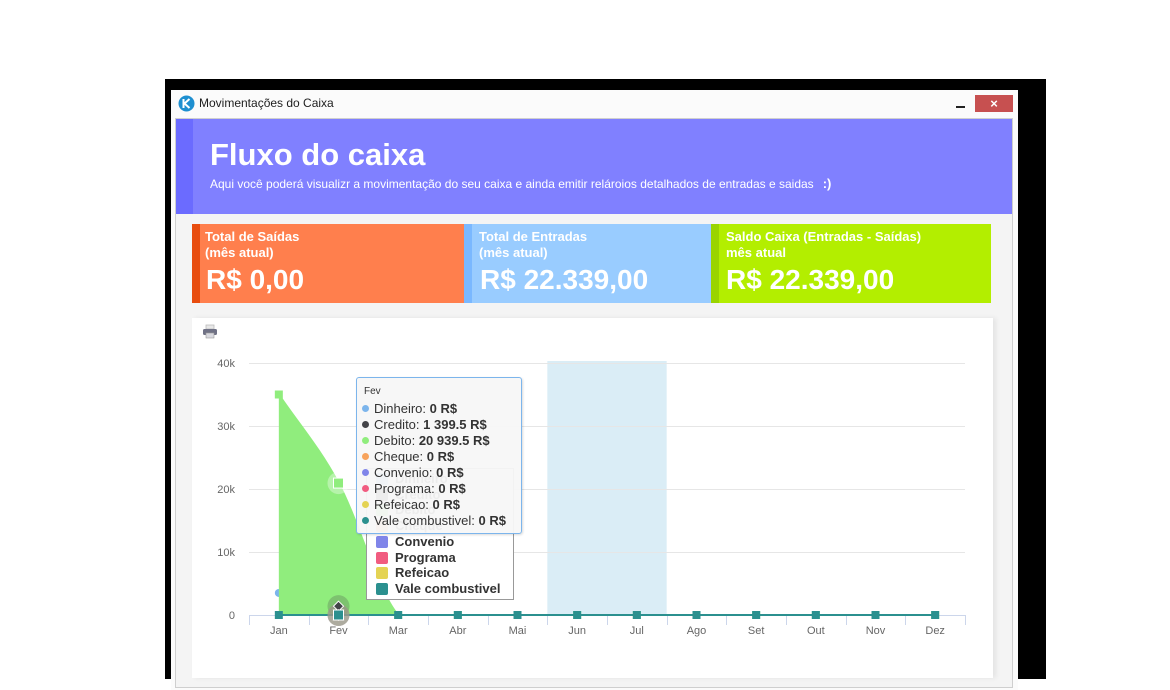 Image resolution: width=1170 pixels, height=690 pixels. Describe the element at coordinates (226, 553) in the screenshot. I see `y-axis-label: 10k` at that location.